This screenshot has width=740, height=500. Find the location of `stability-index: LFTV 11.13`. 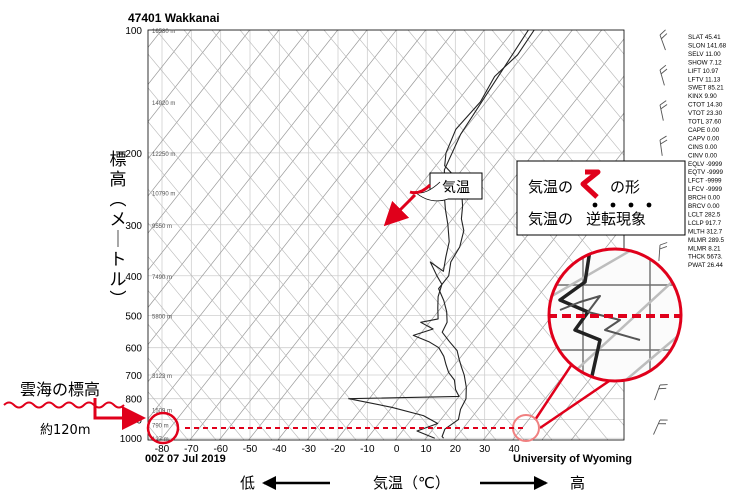

stability-index: LFTV 11.13 is located at coordinates (704, 79).